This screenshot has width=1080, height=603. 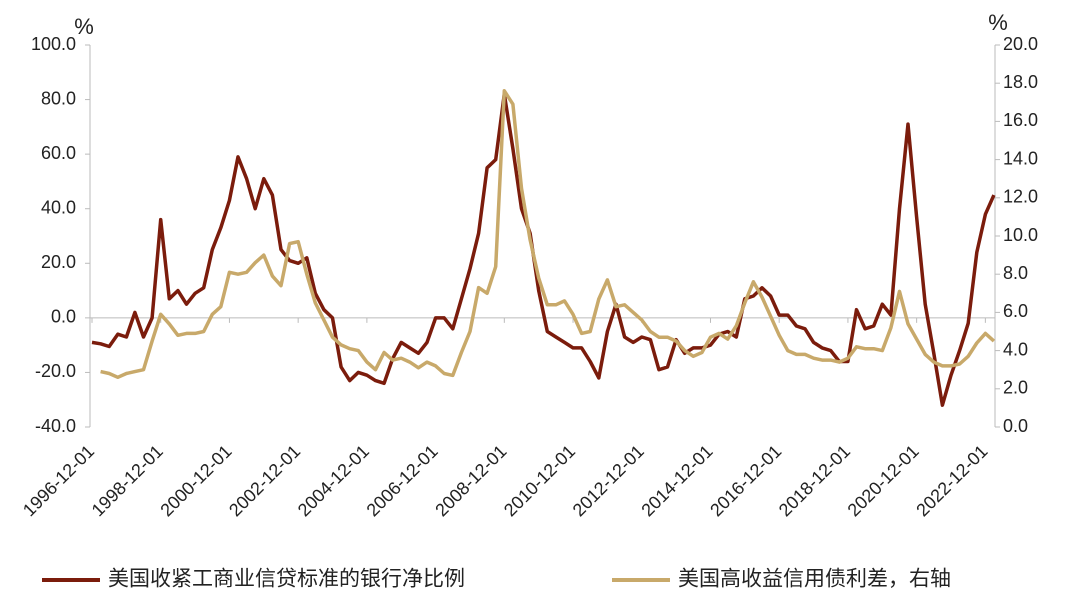 What do you see at coordinates (264, 480) in the screenshot?
I see `x-tick-label: 2002-12-01` at bounding box center [264, 480].